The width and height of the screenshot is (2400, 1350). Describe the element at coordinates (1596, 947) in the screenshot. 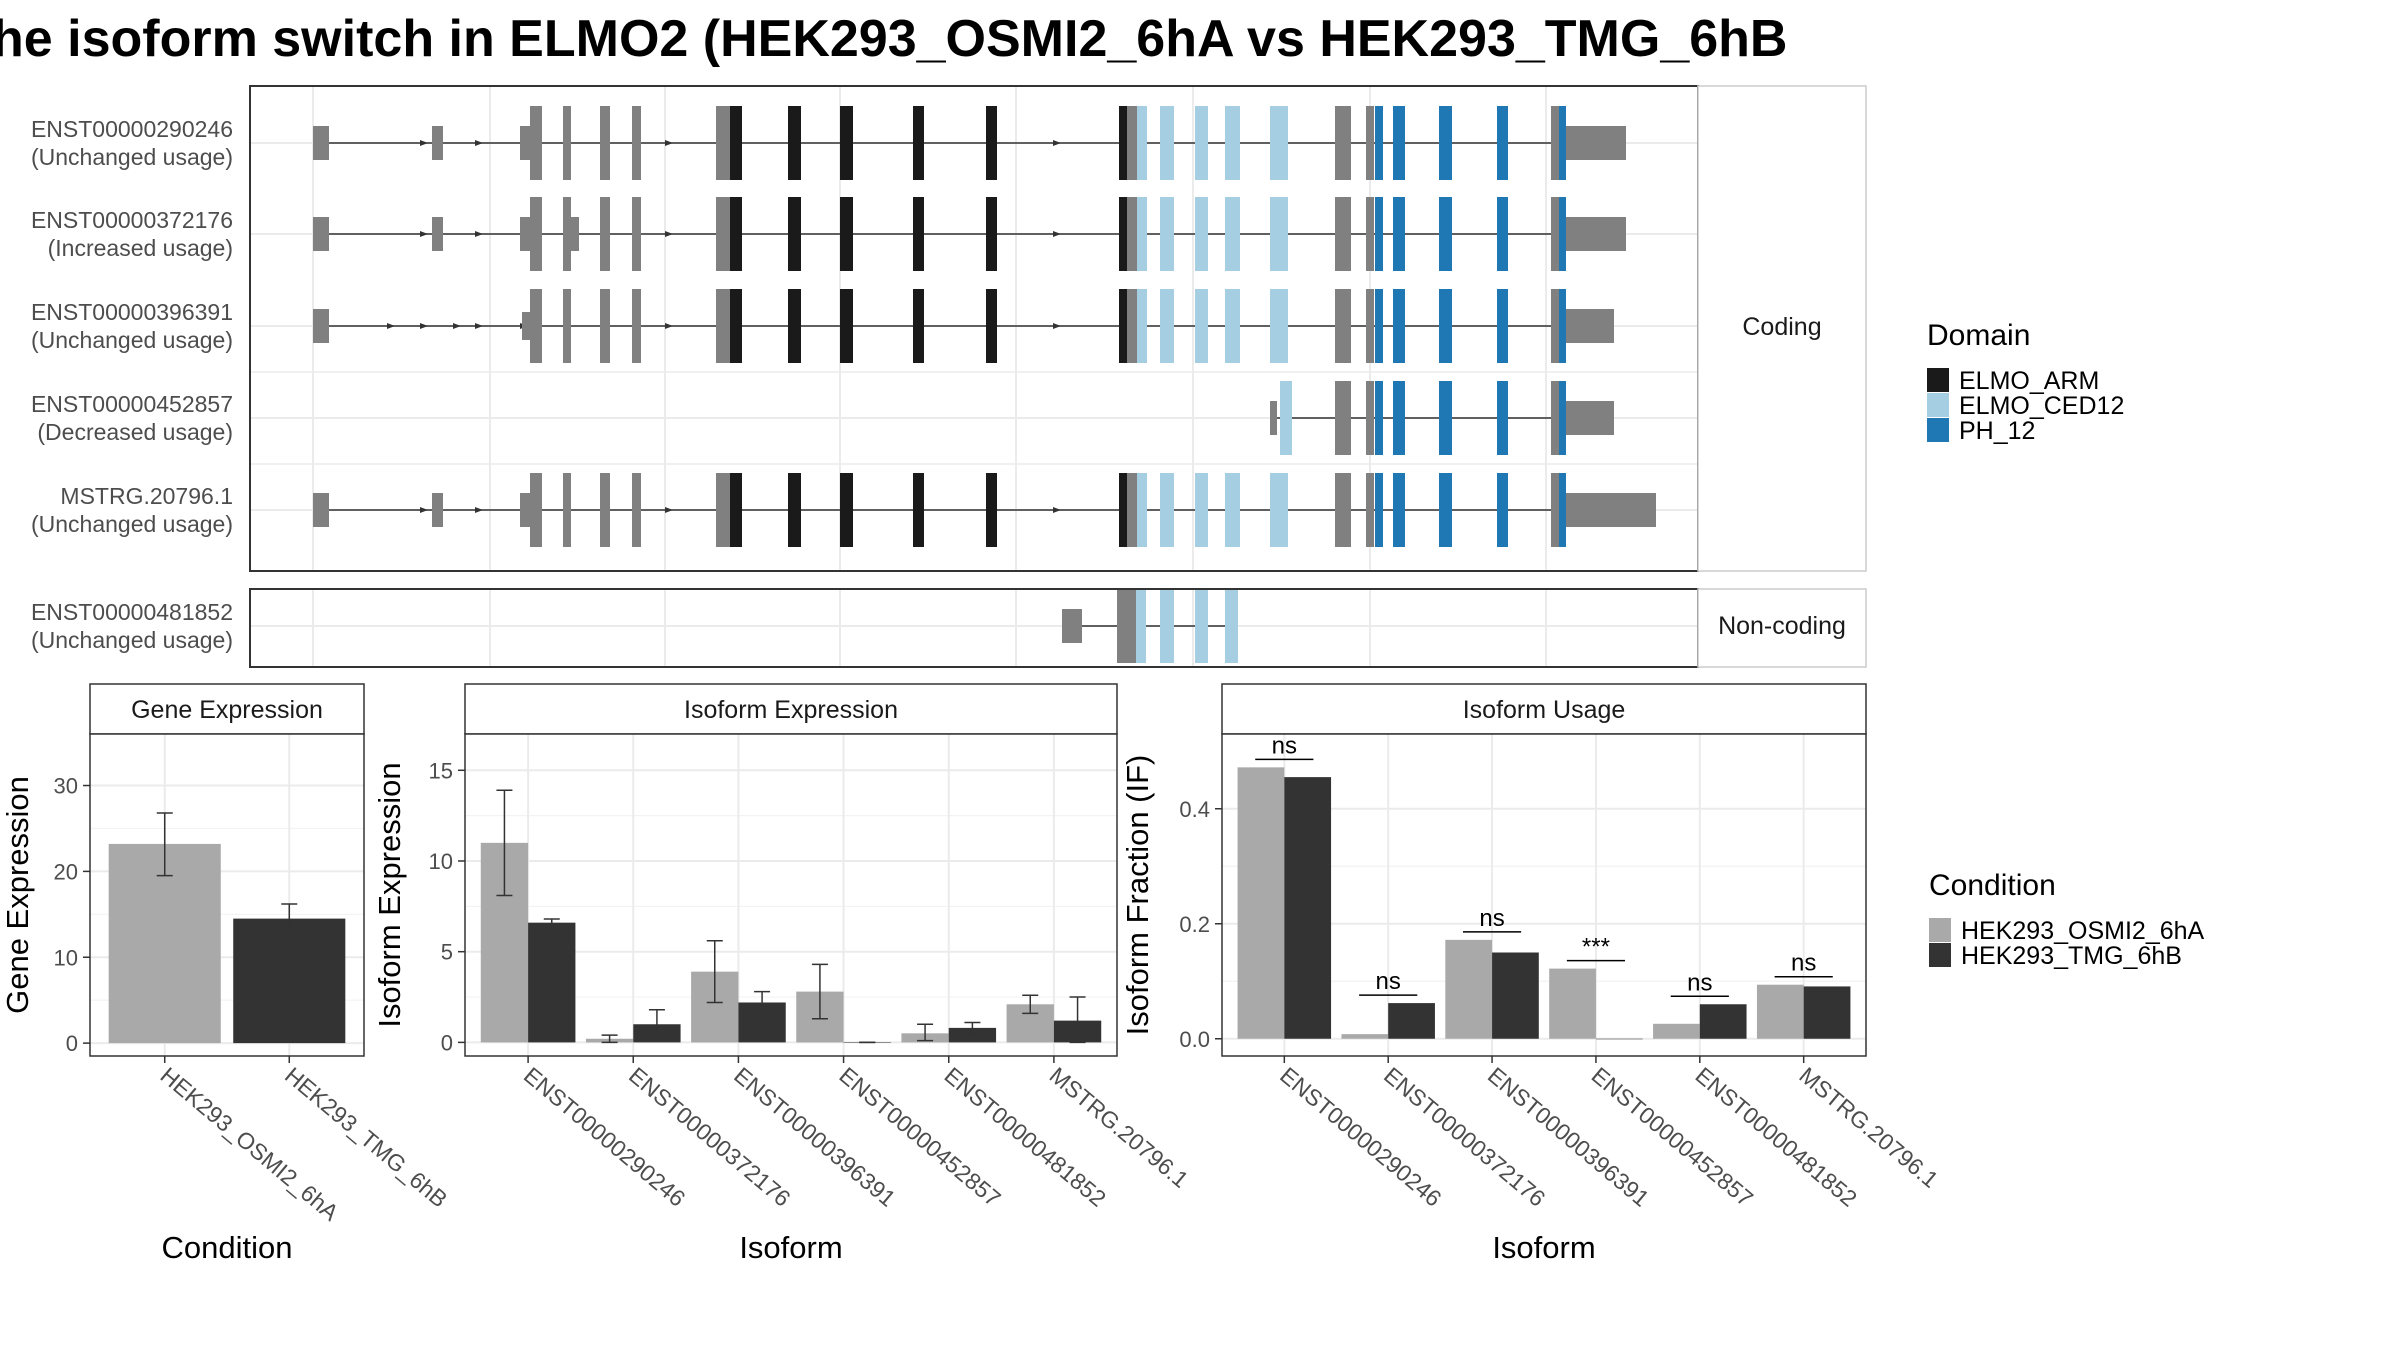

I see `significance-label: ***` at that location.